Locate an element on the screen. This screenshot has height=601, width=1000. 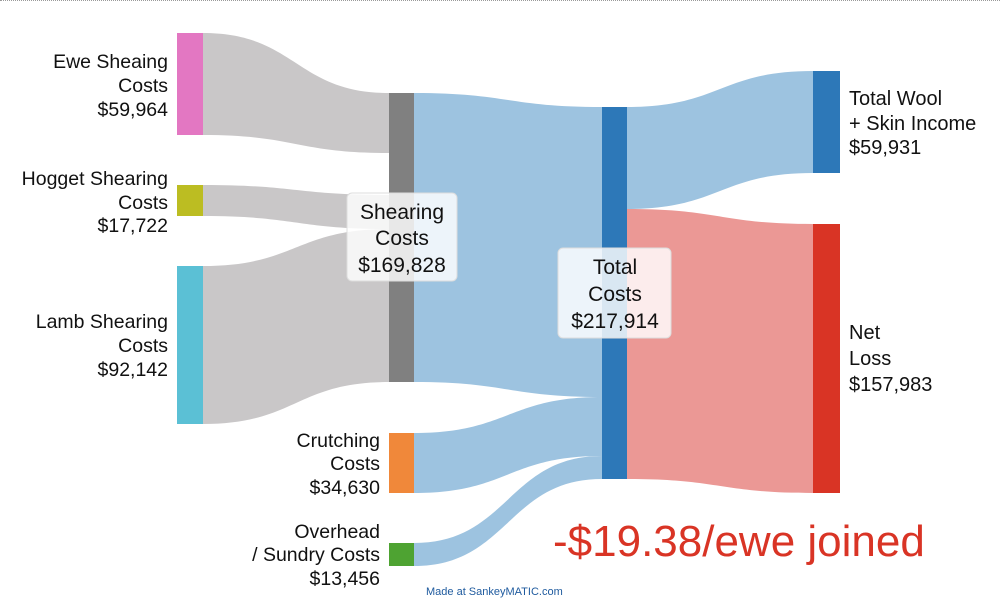
label-hogget-shearing: Hogget Shearing Costs $17,722 is located at coordinates (95, 202).